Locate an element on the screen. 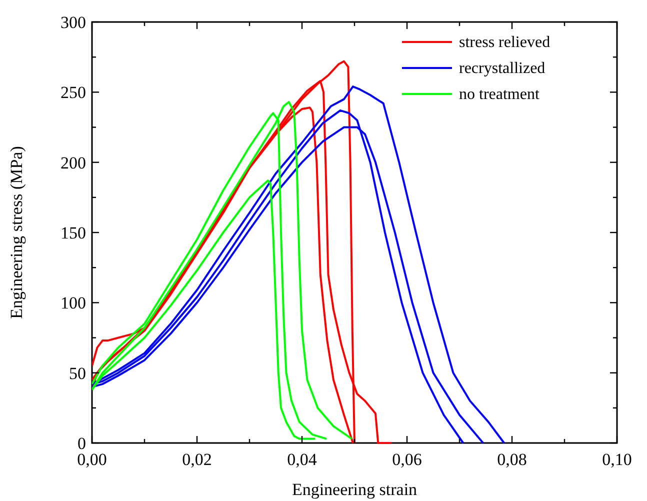 The height and width of the screenshot is (501, 647). x-axis-title: Engineering strain is located at coordinates (355, 489).